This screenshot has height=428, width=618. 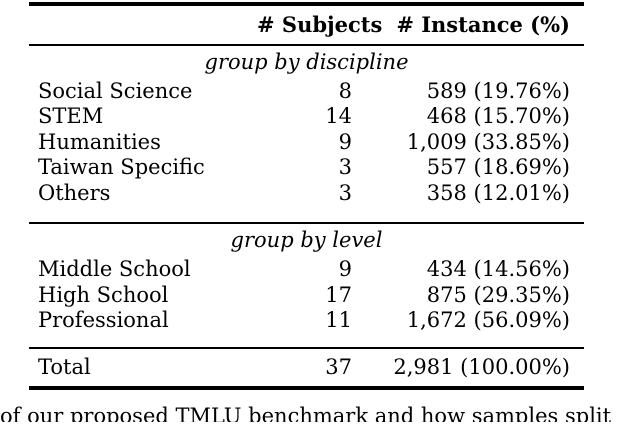 What do you see at coordinates (498, 192) in the screenshot?
I see `row-instance: 358 (12.01%)` at bounding box center [498, 192].